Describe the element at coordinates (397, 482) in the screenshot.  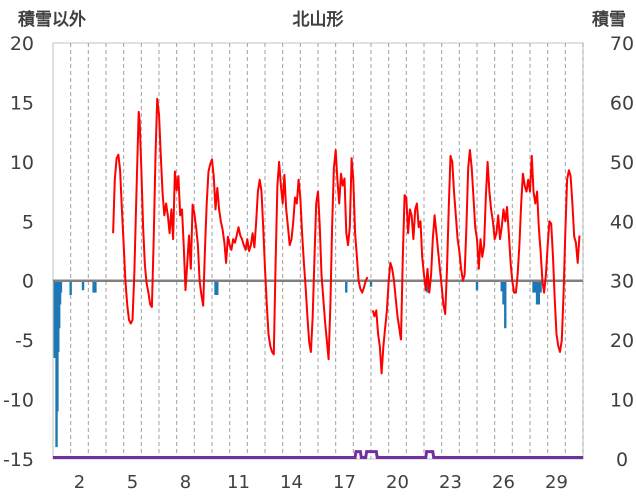
I see `x-tick-label: 20` at that location.